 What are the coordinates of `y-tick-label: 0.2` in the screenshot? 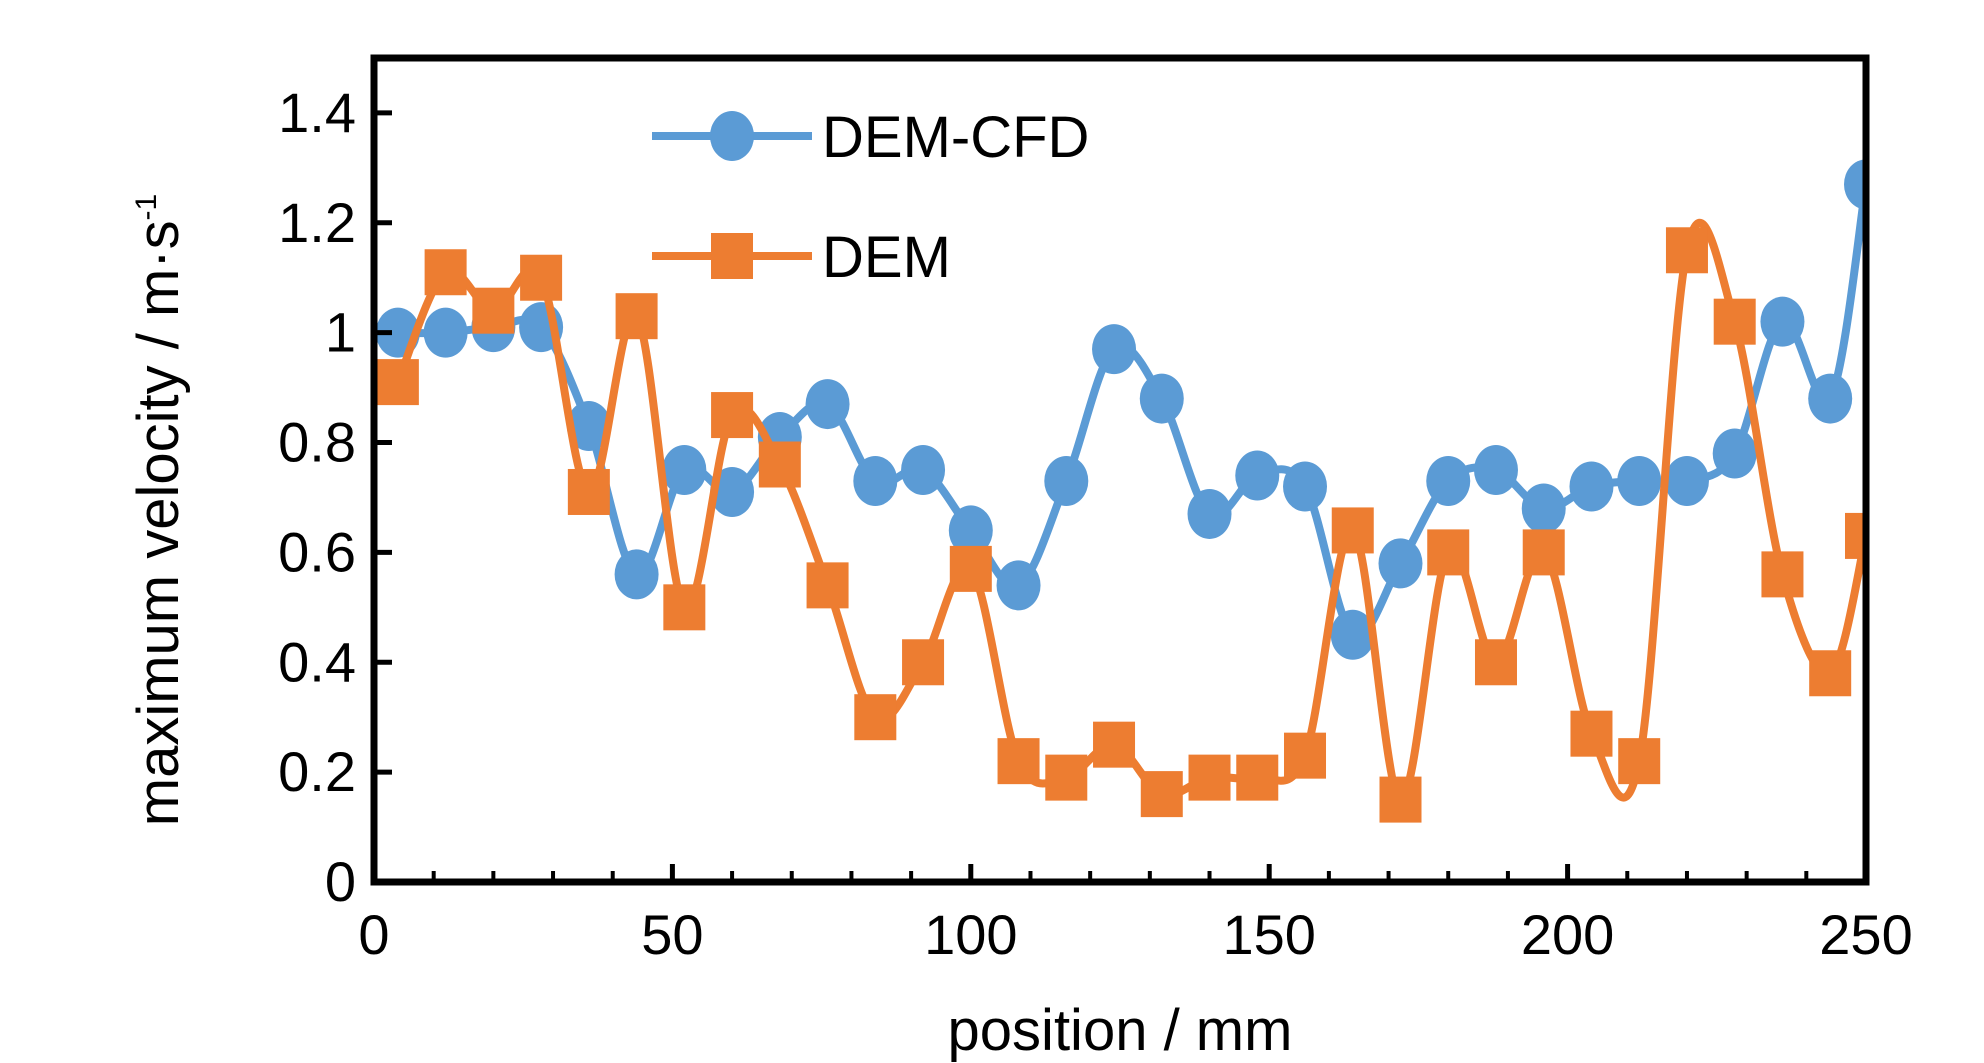 It's located at (317, 771).